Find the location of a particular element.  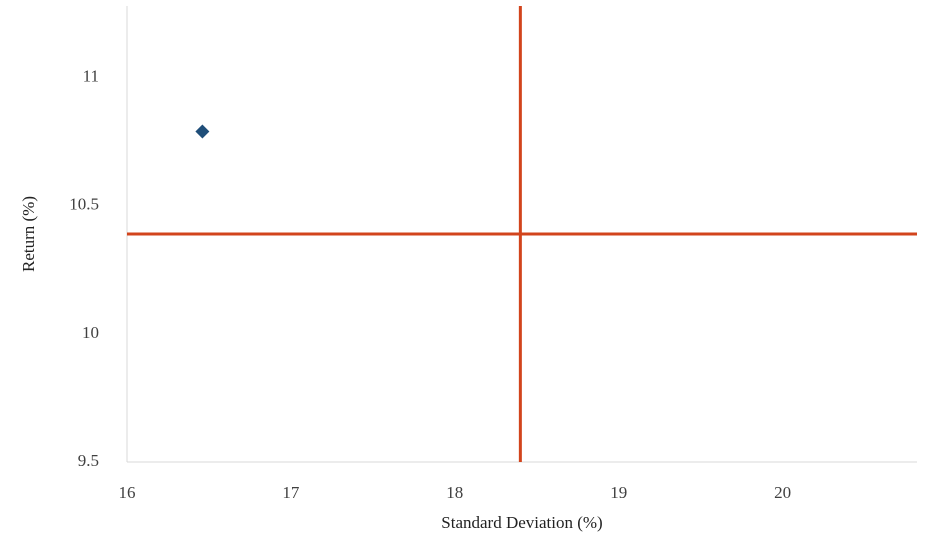

x-tick-label: 18 is located at coordinates (454, 492).